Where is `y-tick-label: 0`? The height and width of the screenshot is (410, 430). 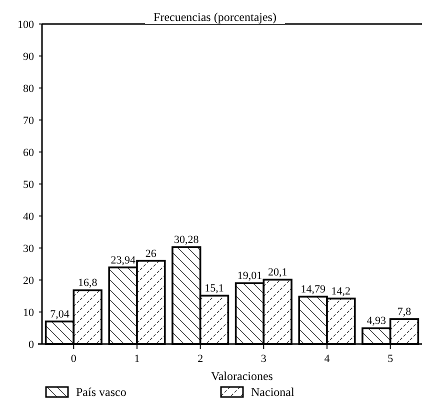
y-tick-label: 0 is located at coordinates (31, 344).